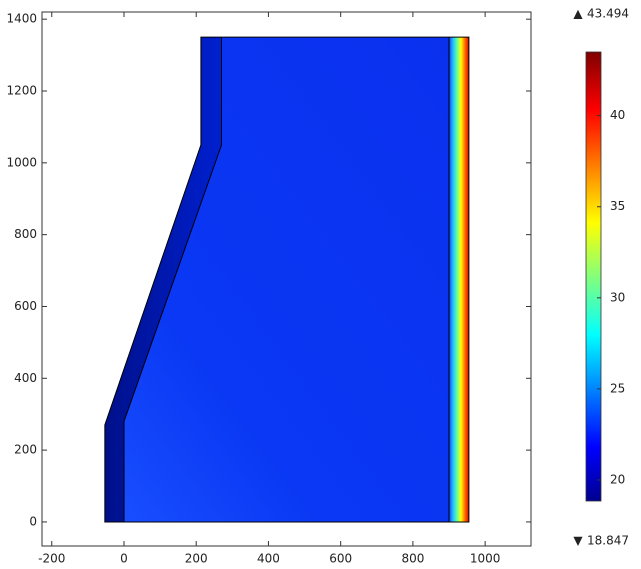 The image size is (641, 569). I want to click on y-tick-label: 1000, so click(21, 162).